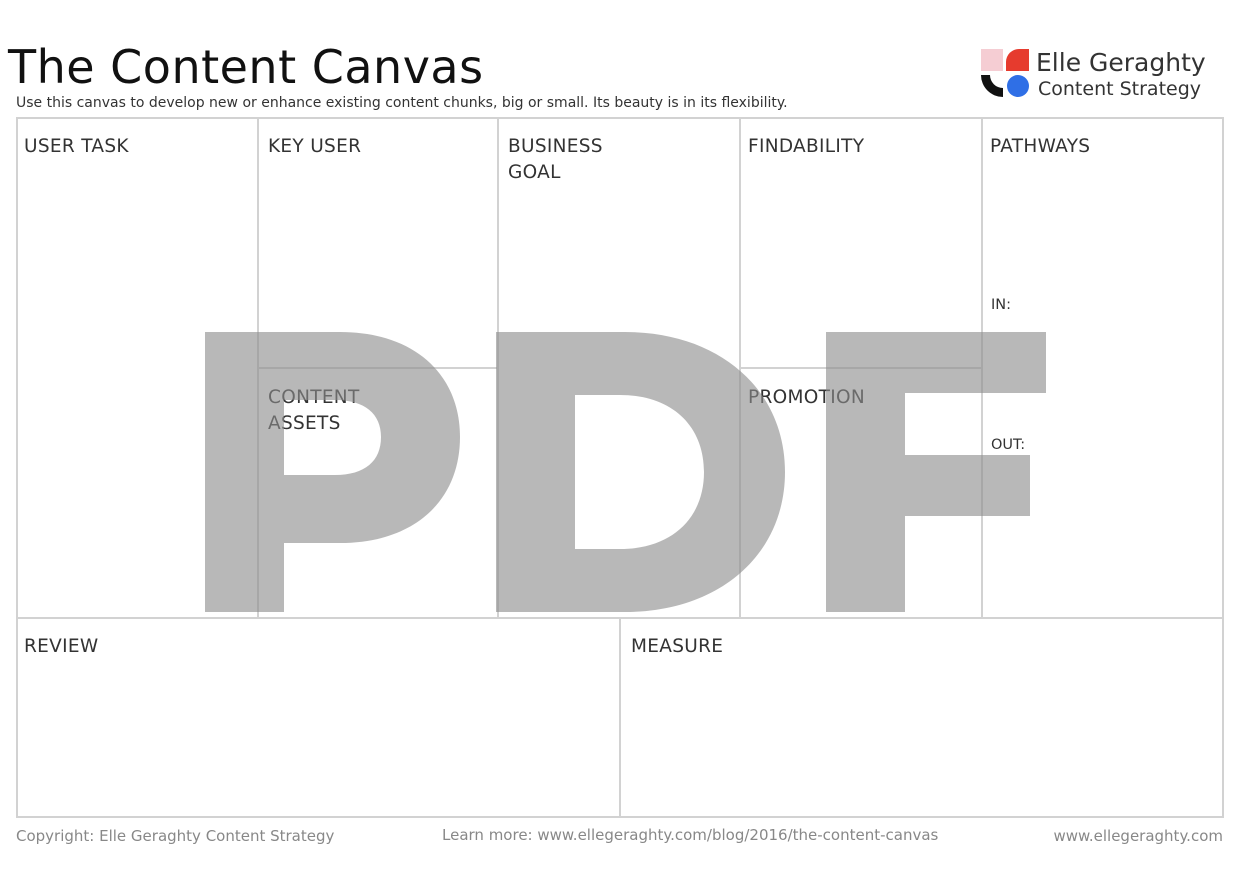 This screenshot has height=882, width=1247. Describe the element at coordinates (806, 146) in the screenshot. I see `cell-findability: FINDABILITY` at that location.